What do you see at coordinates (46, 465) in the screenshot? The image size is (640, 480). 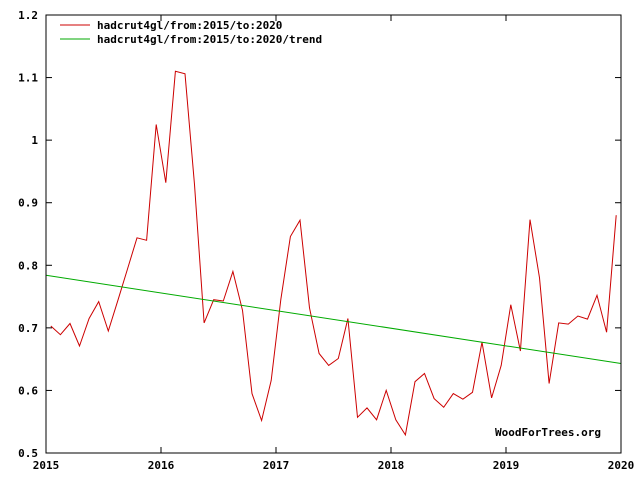 I see `x-tick-label: 2015` at bounding box center [46, 465].